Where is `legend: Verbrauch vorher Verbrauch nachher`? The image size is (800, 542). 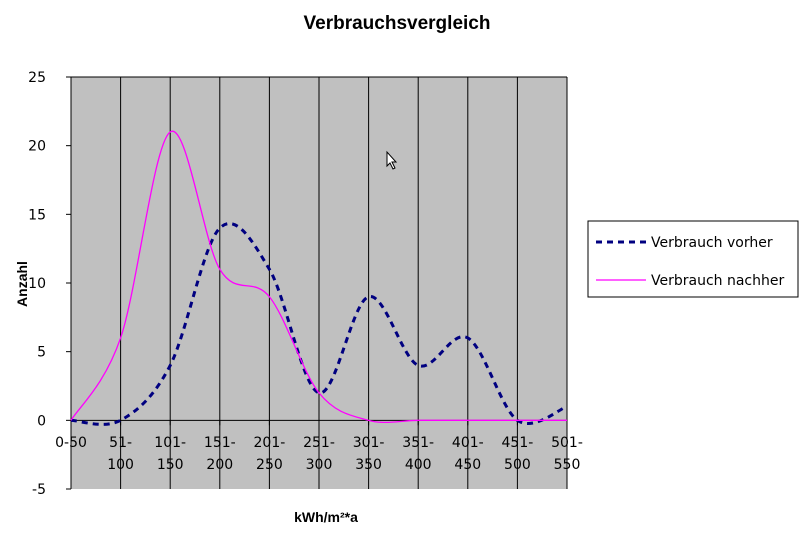 legend: Verbrauch vorher Verbrauch nachher is located at coordinates (693, 259).